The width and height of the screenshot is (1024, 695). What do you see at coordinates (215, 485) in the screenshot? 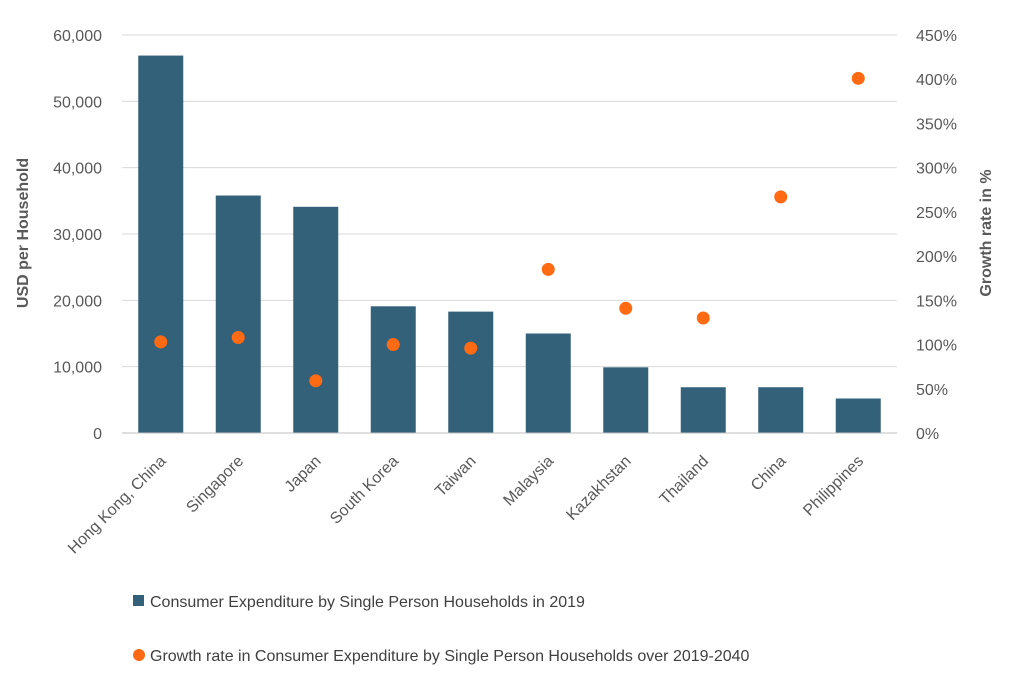
I see `x-tick-label: Singapore` at bounding box center [215, 485].